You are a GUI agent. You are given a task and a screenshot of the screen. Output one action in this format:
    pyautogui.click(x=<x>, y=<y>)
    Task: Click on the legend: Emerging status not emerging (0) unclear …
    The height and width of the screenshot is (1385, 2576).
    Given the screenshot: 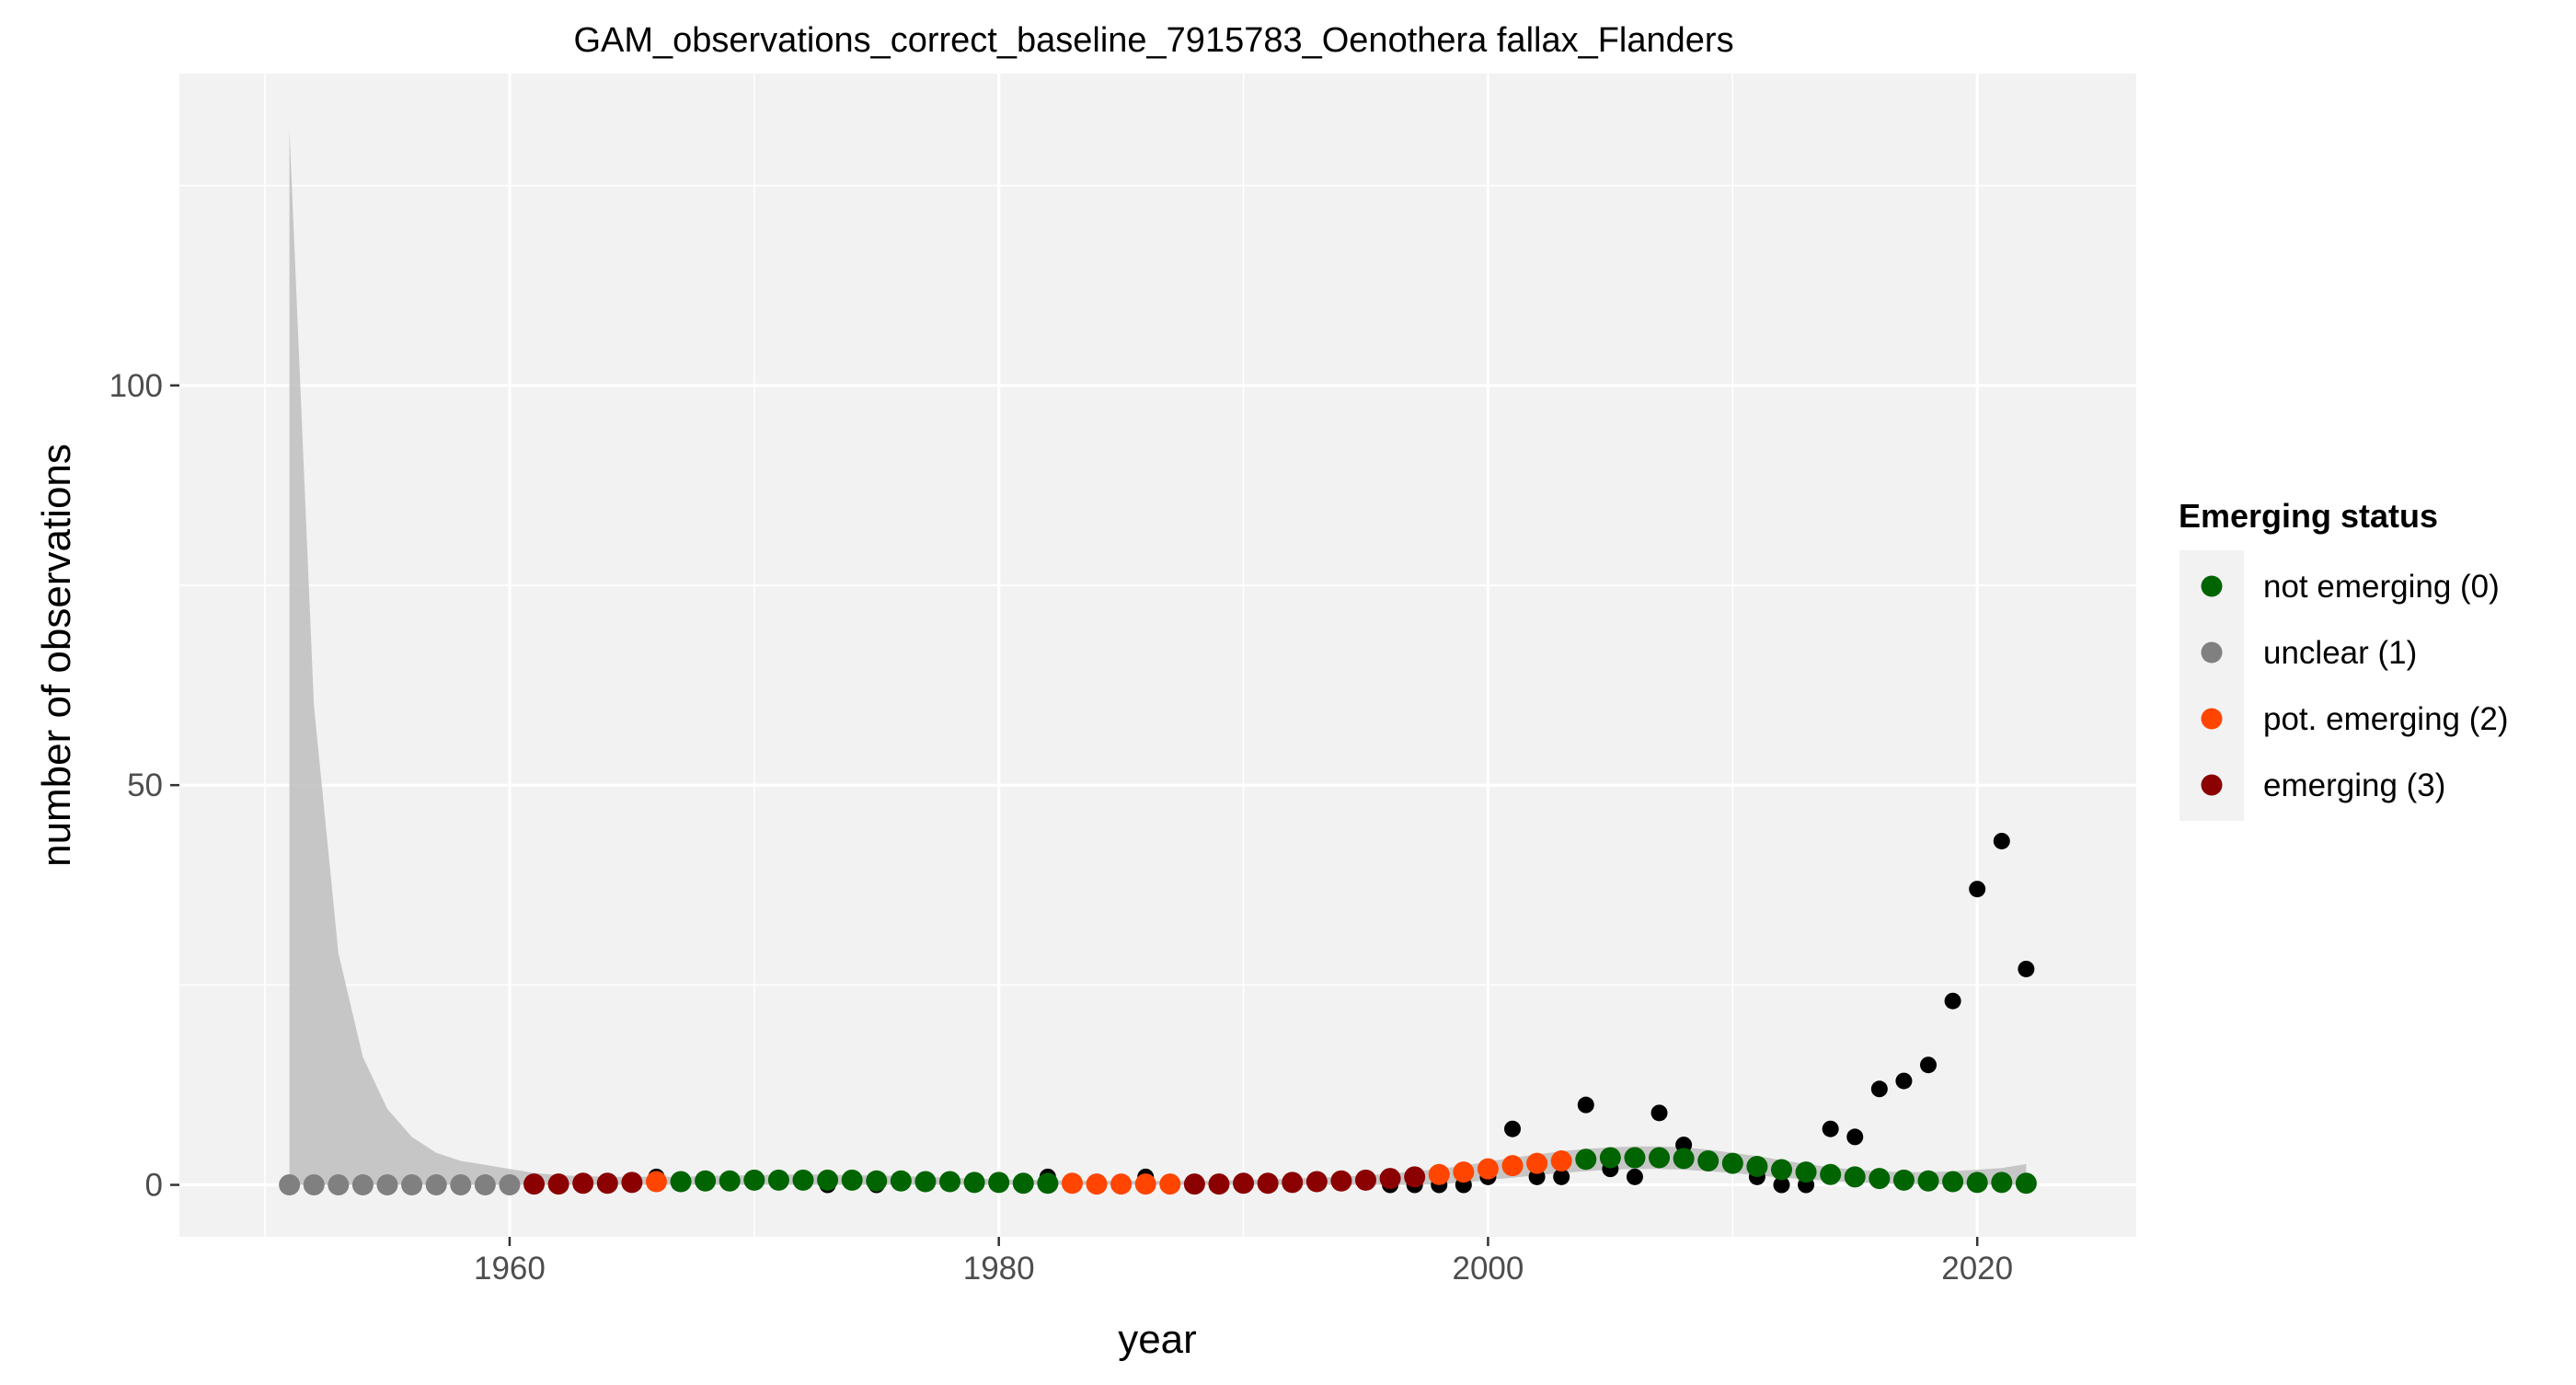 What is the action you would take?
    pyautogui.click(x=2344, y=659)
    